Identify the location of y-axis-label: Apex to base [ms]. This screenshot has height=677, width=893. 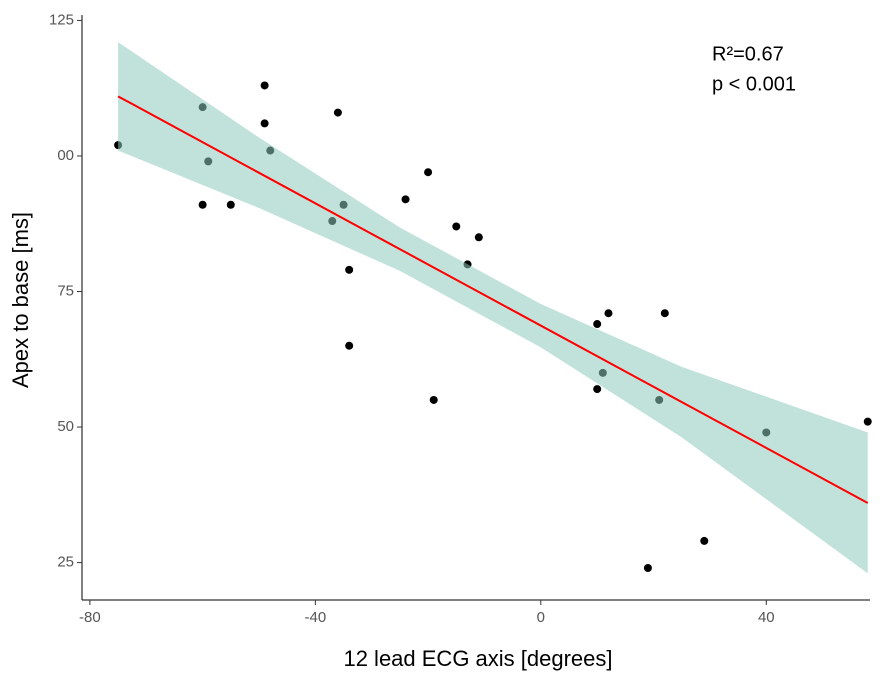
(20, 300).